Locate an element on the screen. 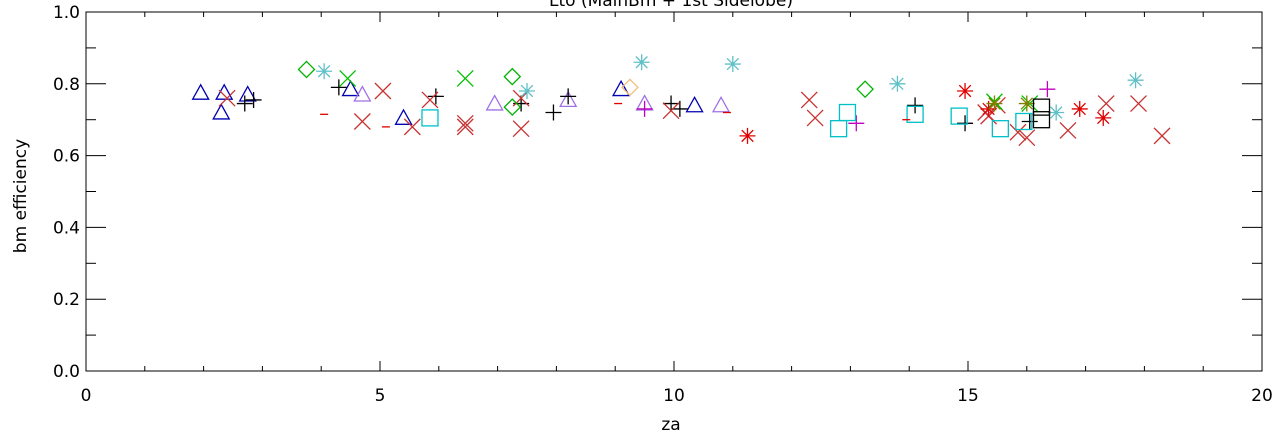 The width and height of the screenshot is (1280, 434). x-tick-label: 10 is located at coordinates (674, 396).